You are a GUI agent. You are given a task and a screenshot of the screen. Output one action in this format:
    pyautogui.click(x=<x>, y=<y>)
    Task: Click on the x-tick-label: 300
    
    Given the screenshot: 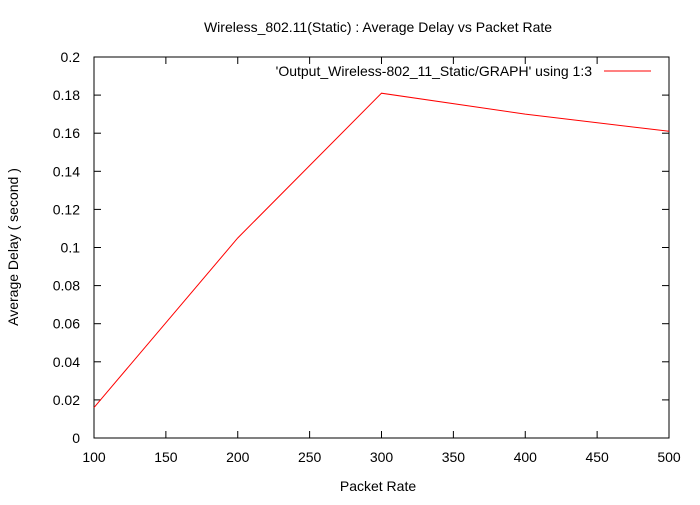 What is the action you would take?
    pyautogui.click(x=382, y=457)
    